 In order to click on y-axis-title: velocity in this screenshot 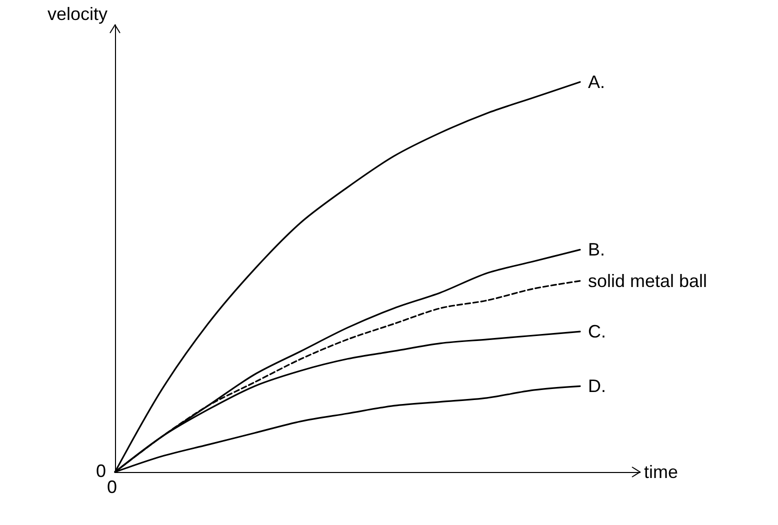, I will do `click(77, 14)`.